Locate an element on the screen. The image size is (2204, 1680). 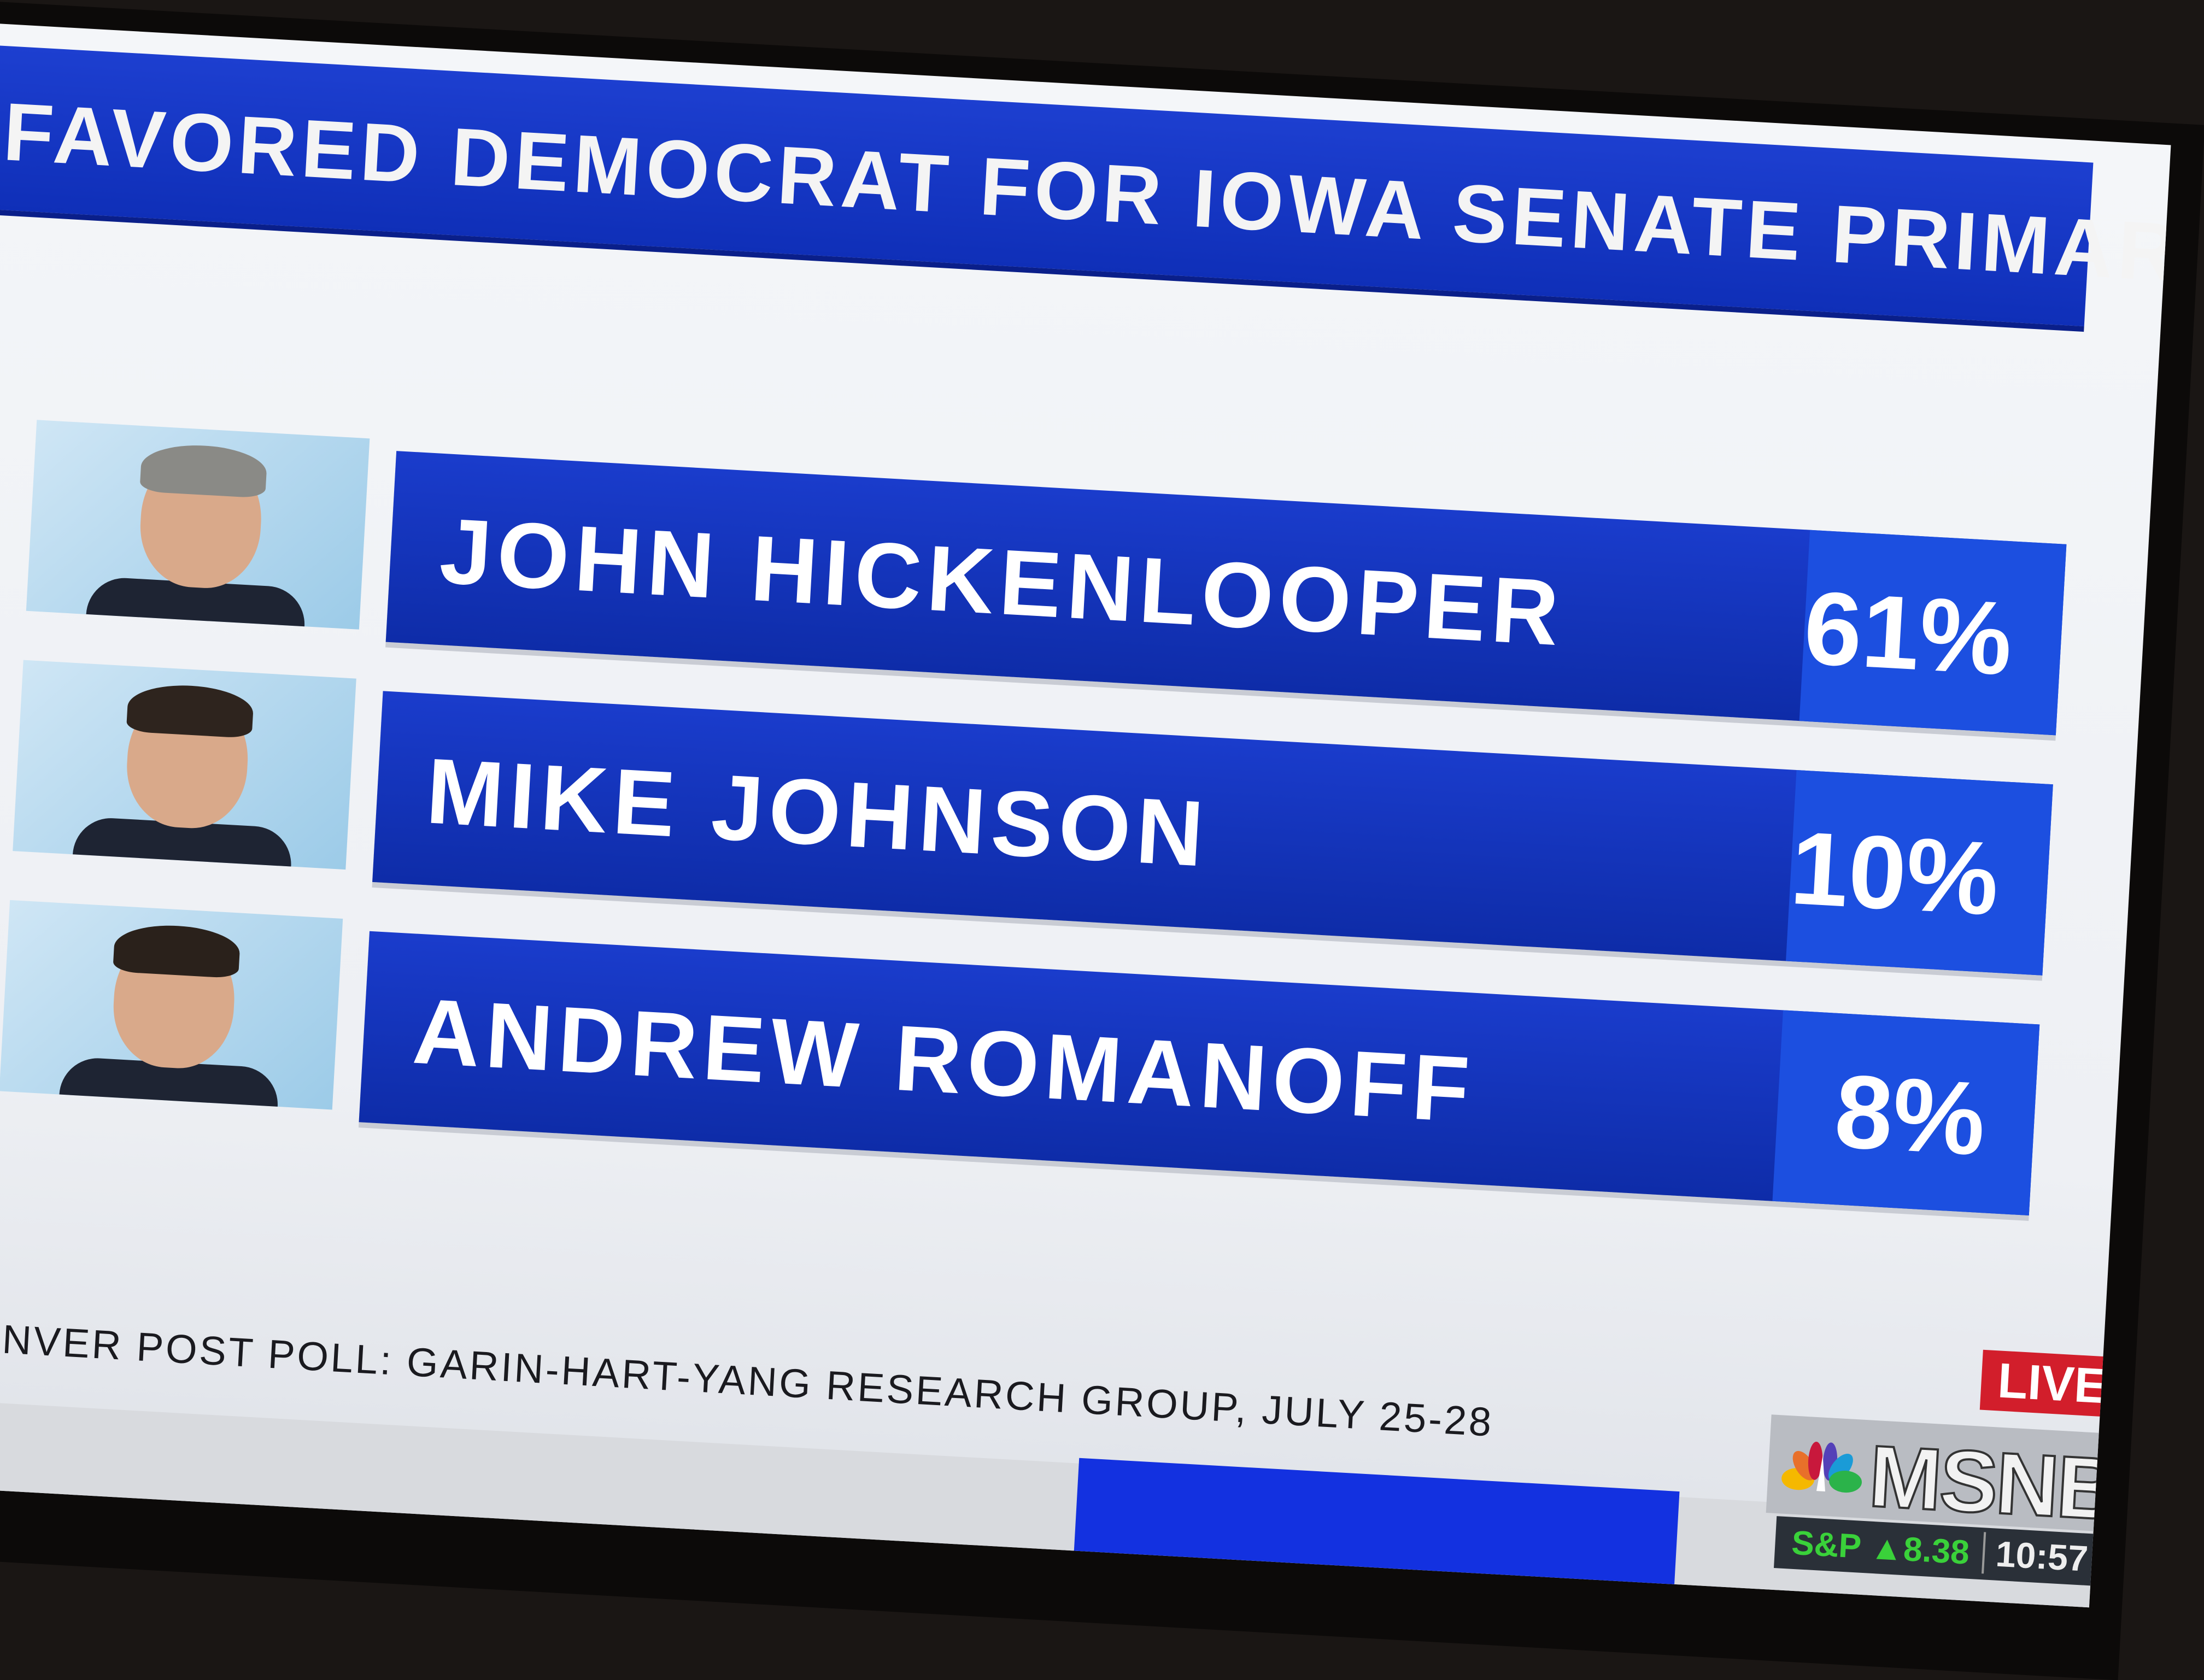
percent-box: 61% is located at coordinates (1933, 633).